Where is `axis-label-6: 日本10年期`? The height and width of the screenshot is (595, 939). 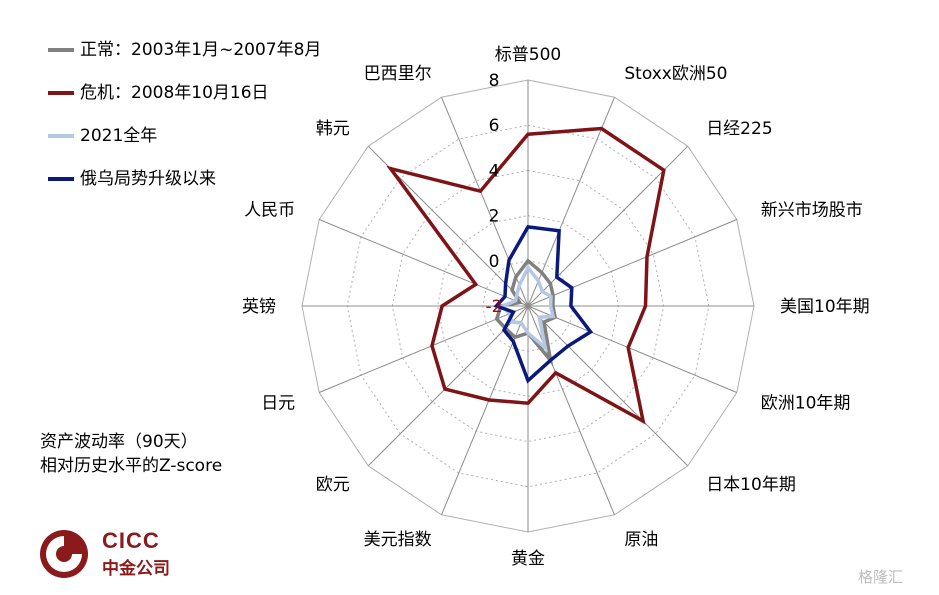
axis-label-6: 日本10年期 is located at coordinates (751, 485).